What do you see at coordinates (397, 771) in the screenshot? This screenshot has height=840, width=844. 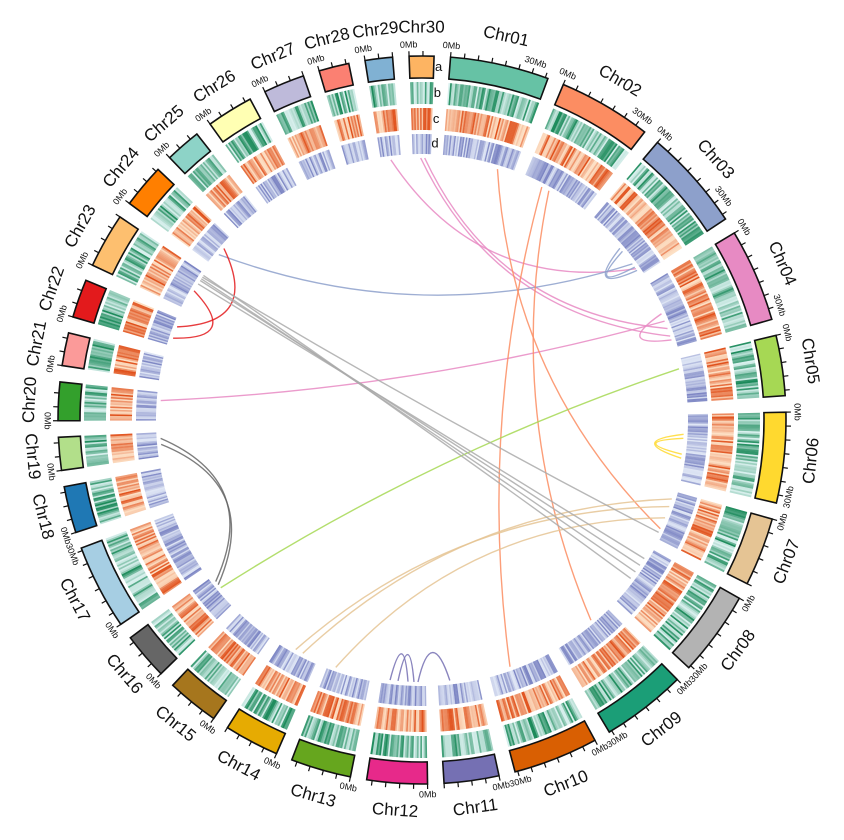 I see `ideogram-chr12` at bounding box center [397, 771].